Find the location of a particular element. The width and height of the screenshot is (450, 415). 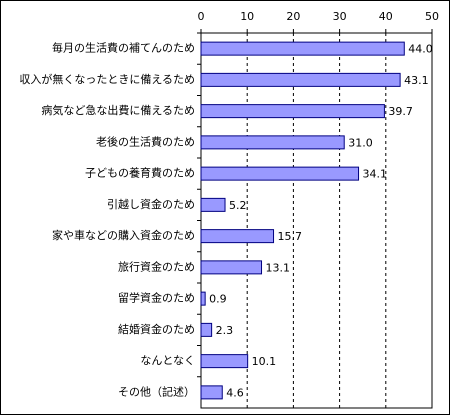

value-label: 5.2 is located at coordinates (238, 205).